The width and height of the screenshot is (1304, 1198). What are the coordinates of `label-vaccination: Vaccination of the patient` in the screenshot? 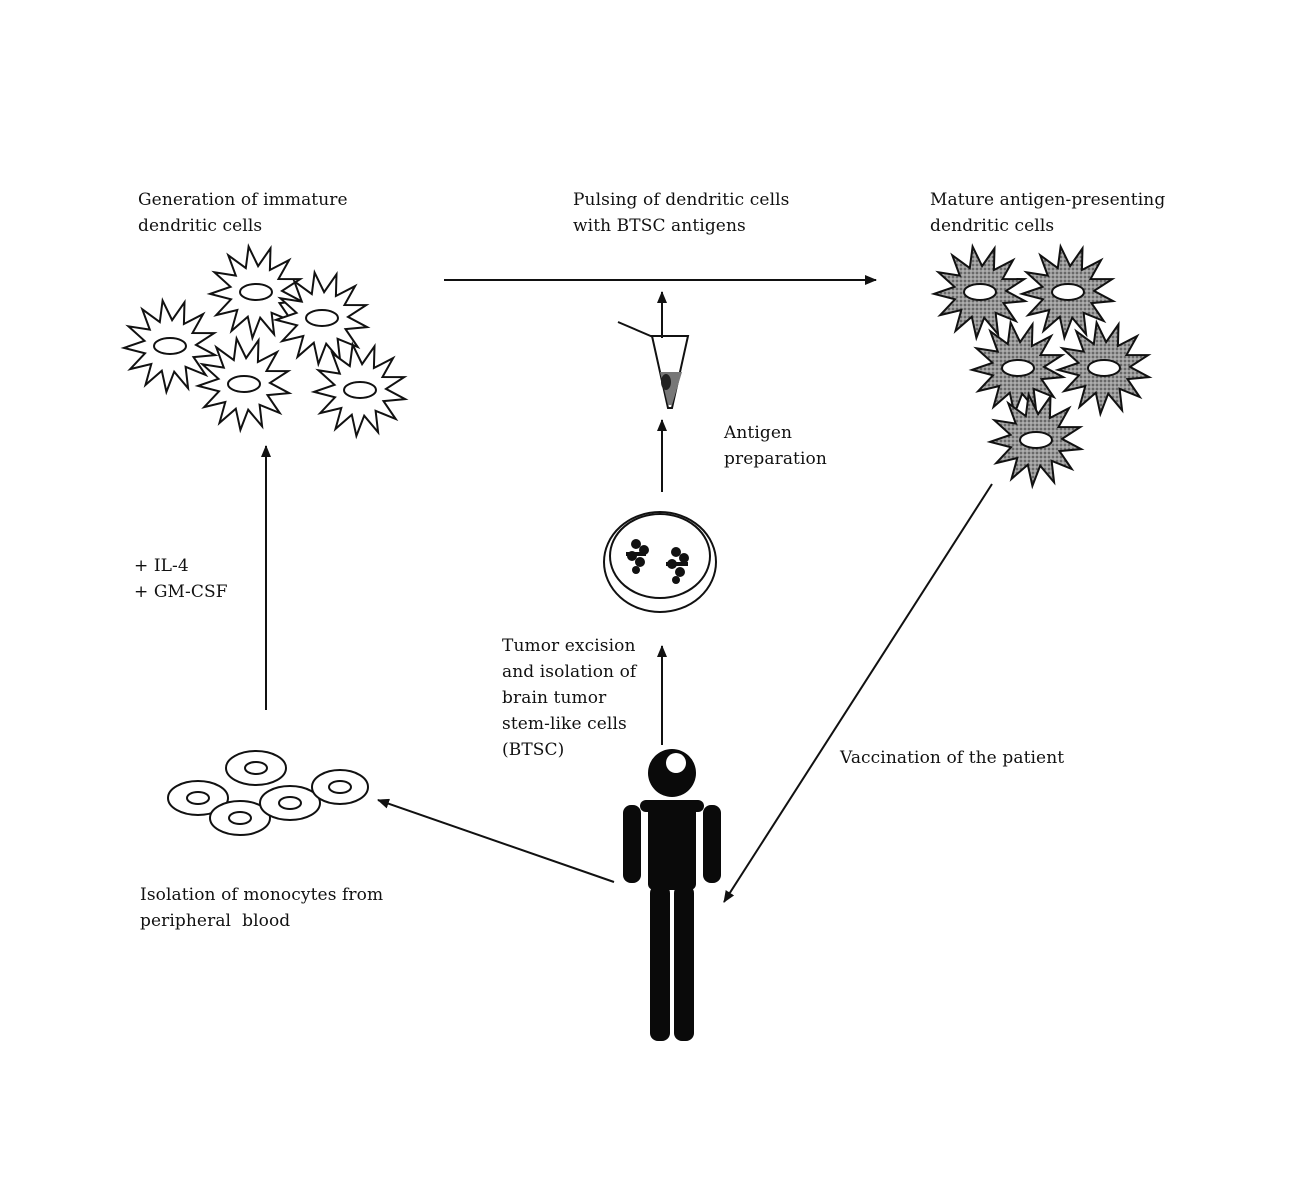 It's located at (952, 758).